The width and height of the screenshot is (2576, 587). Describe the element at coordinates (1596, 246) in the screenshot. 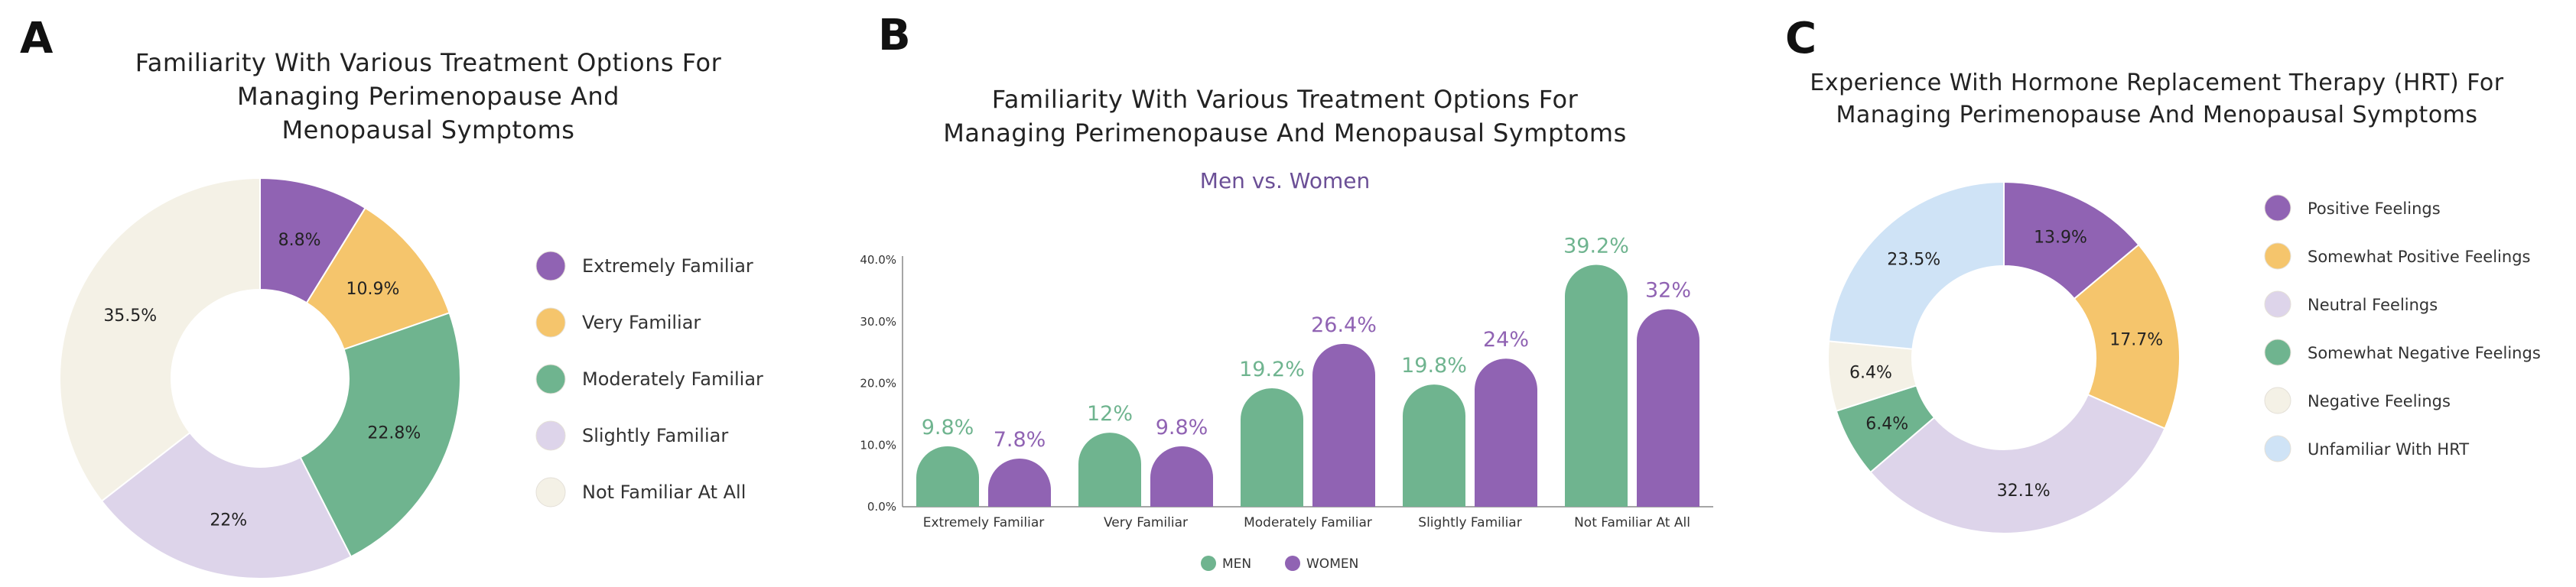

I see `bar-value-men-not-familiar-at-all: 39.2%` at that location.